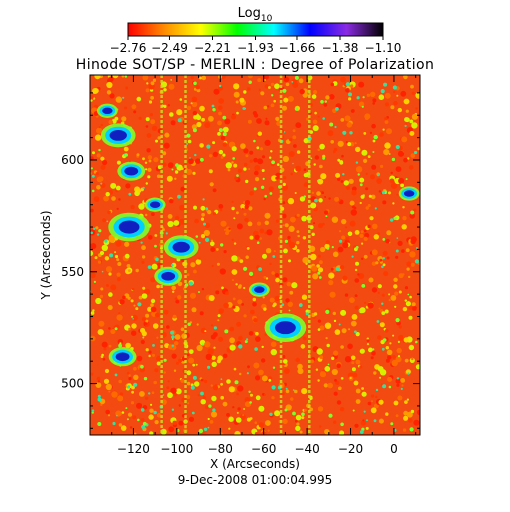 This screenshot has height=512, width=510. I want to click on strong-region-core, so click(118, 135).